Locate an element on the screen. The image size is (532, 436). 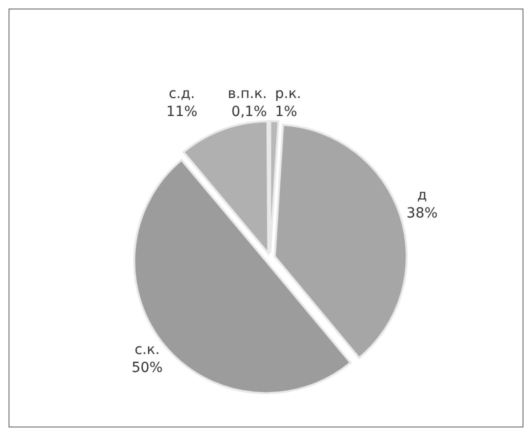
data-label: 1% is located at coordinates (286, 112).